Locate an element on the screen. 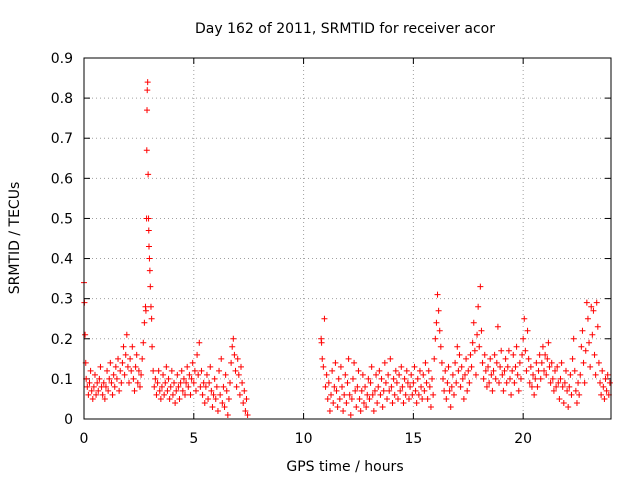  y-tick-label: 0.6 is located at coordinates (62, 179).